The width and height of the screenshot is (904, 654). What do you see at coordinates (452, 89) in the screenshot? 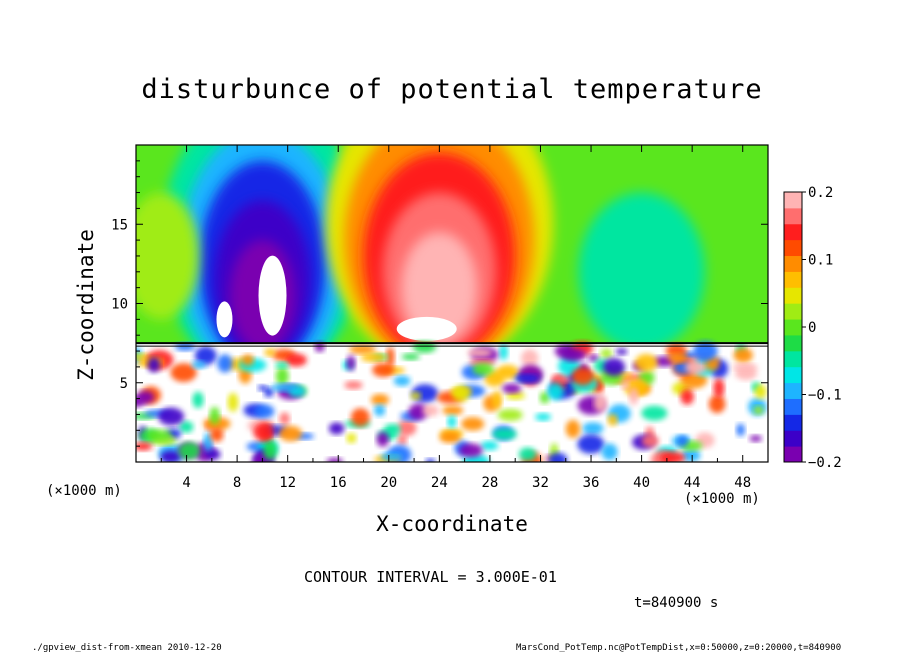
I see `chart-title: disturbunce of potential temperature` at bounding box center [452, 89].